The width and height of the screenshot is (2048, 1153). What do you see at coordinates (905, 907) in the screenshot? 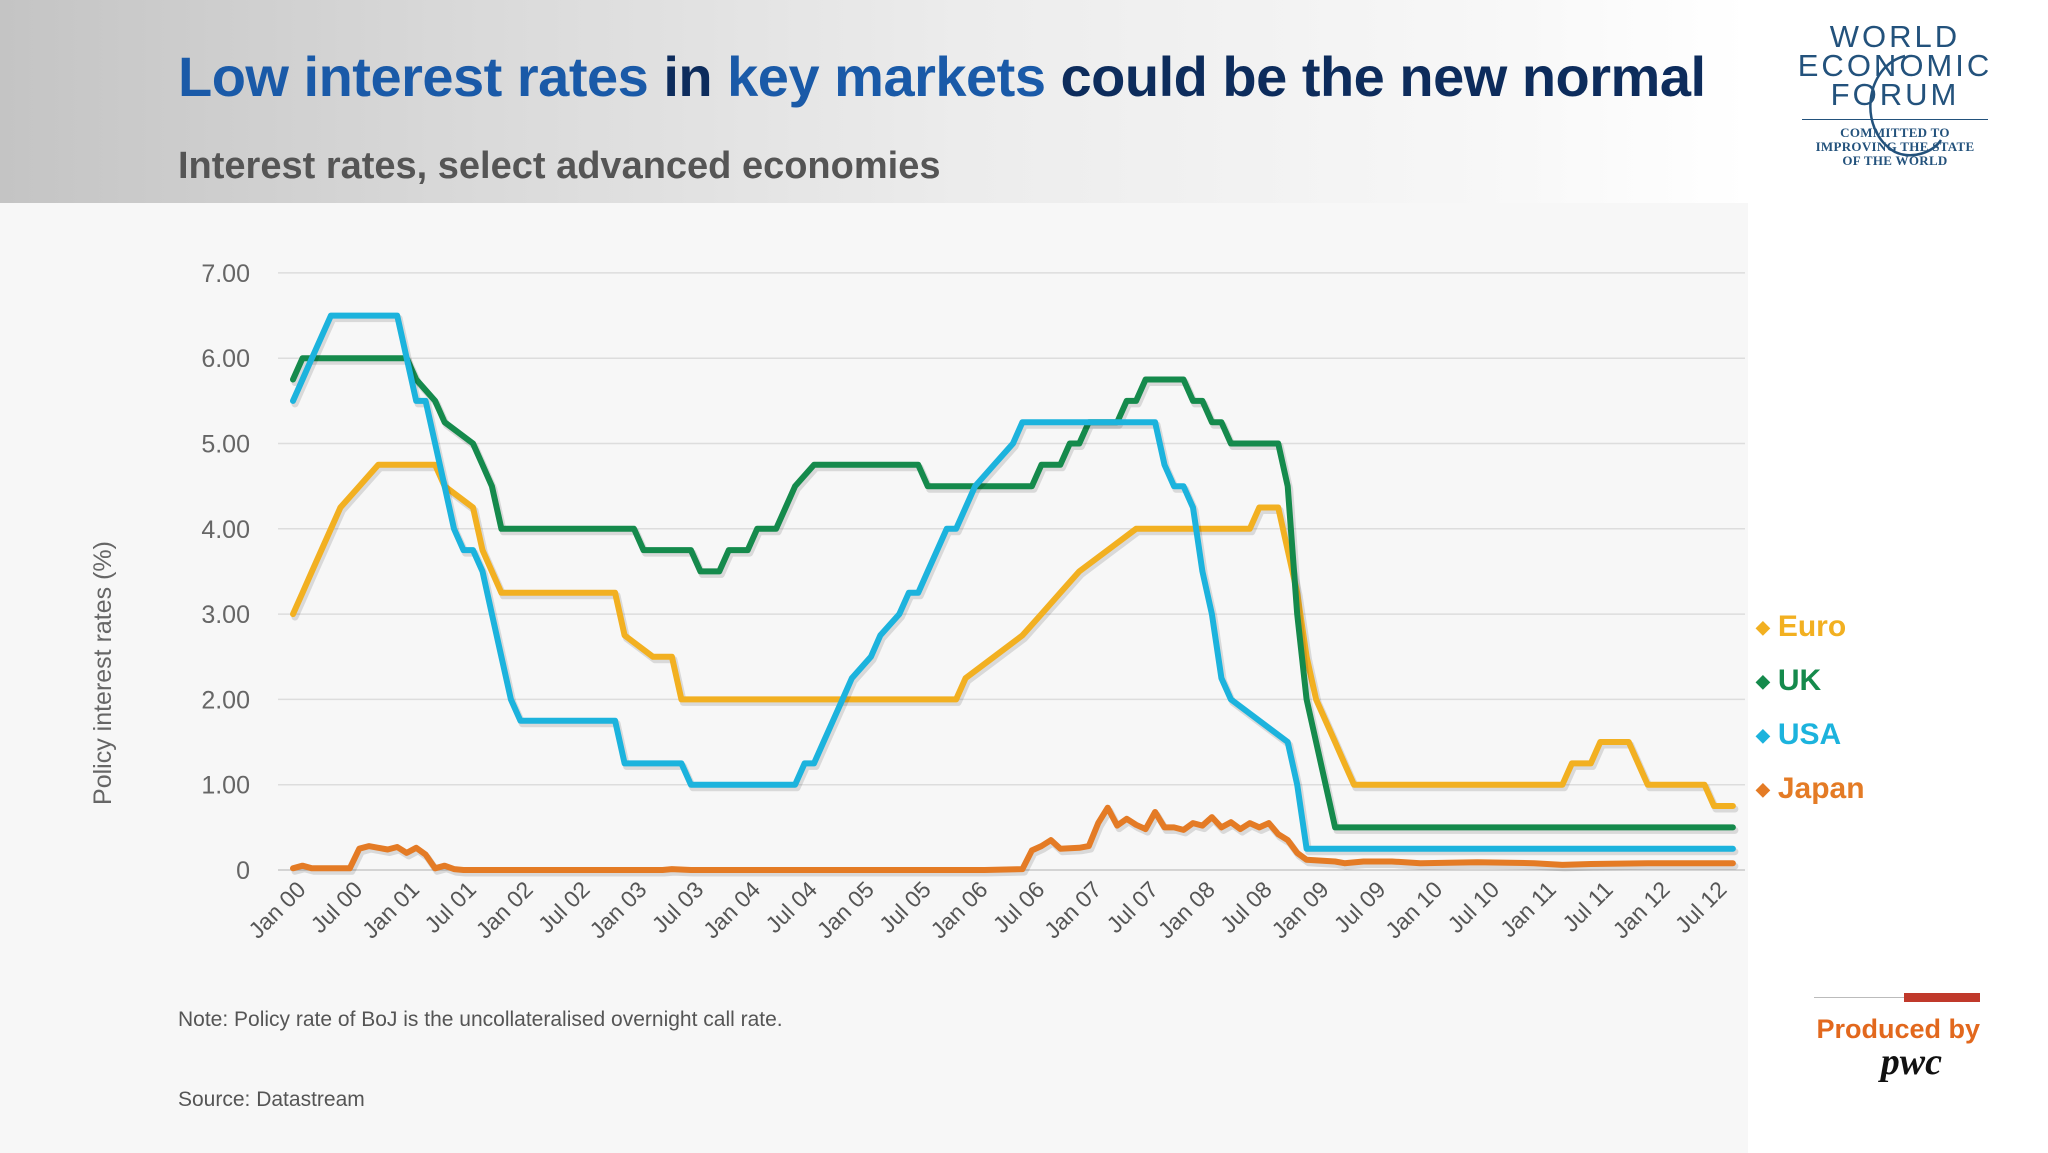
I see `x-tick-label: Jul 05` at bounding box center [905, 907].